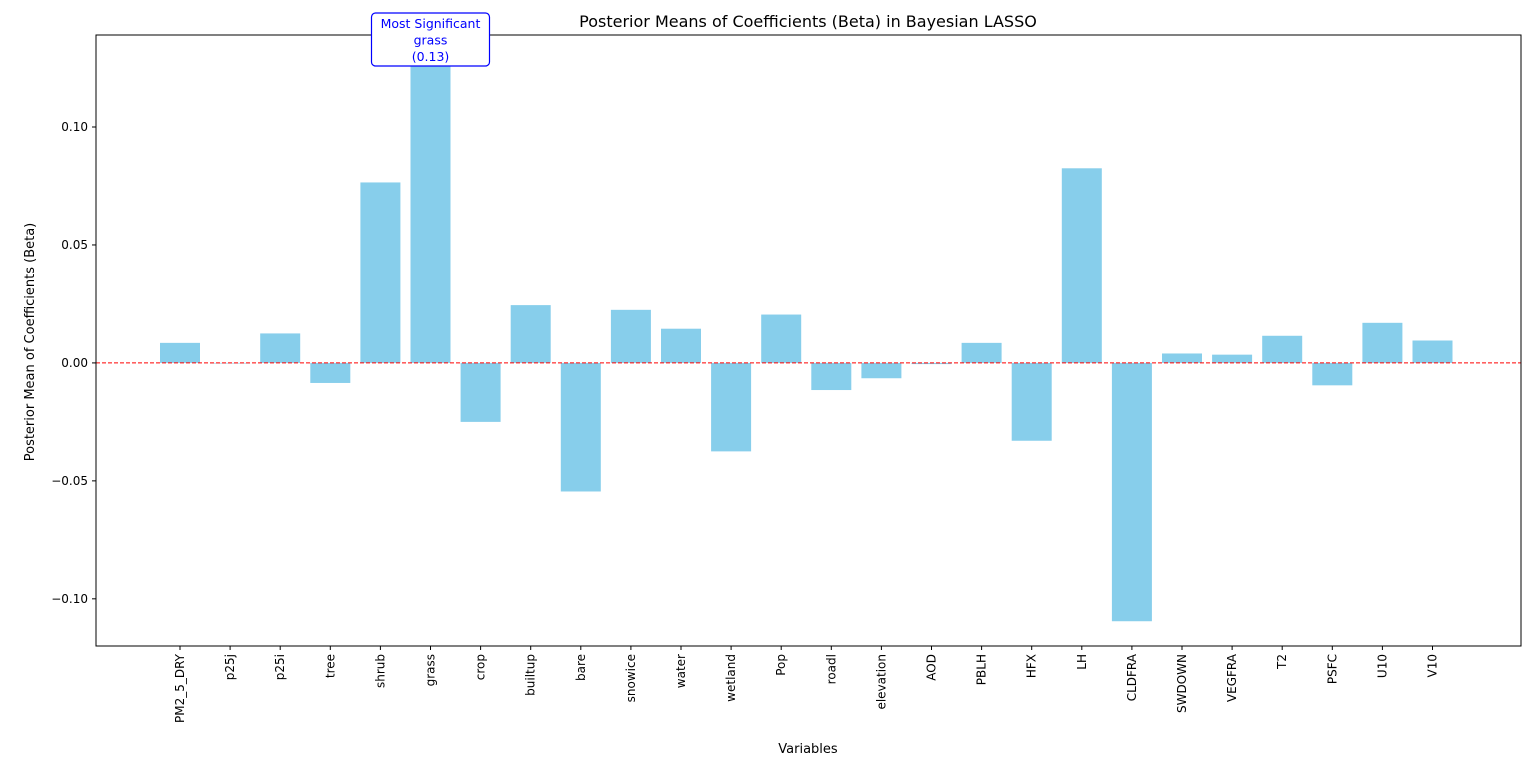 This screenshot has height=769, width=1536. What do you see at coordinates (731, 407) in the screenshot?
I see `bar-wetland` at bounding box center [731, 407].